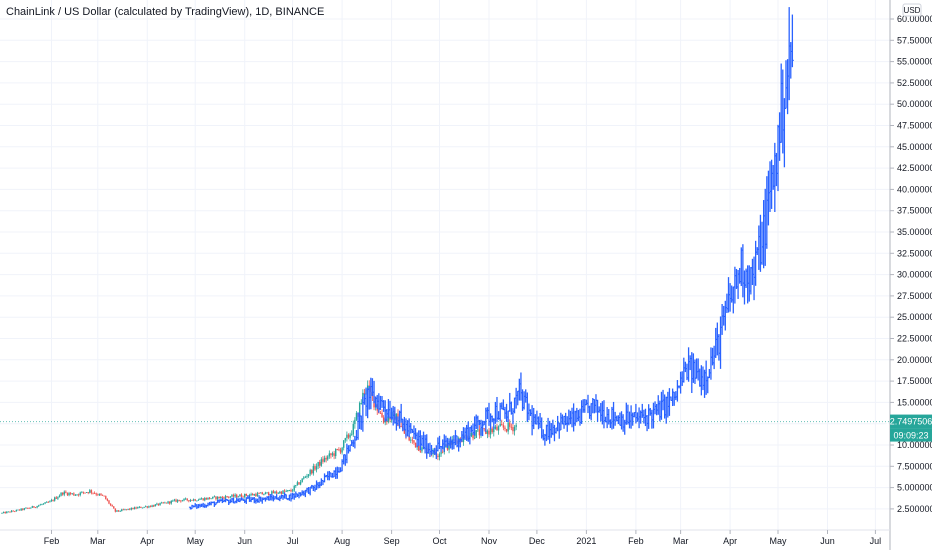 The height and width of the screenshot is (550, 932). What do you see at coordinates (914, 360) in the screenshot?
I see `price-tick-label: 20.00000000` at bounding box center [914, 360].